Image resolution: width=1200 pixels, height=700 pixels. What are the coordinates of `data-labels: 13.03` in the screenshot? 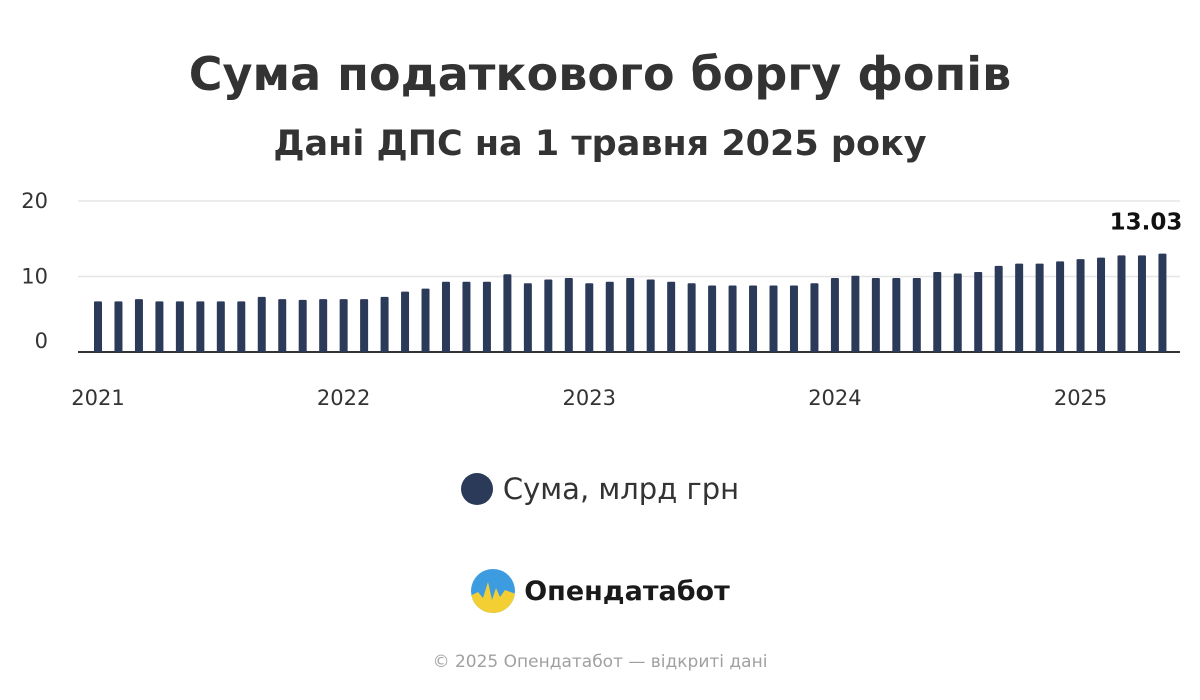 It's located at (1146, 223).